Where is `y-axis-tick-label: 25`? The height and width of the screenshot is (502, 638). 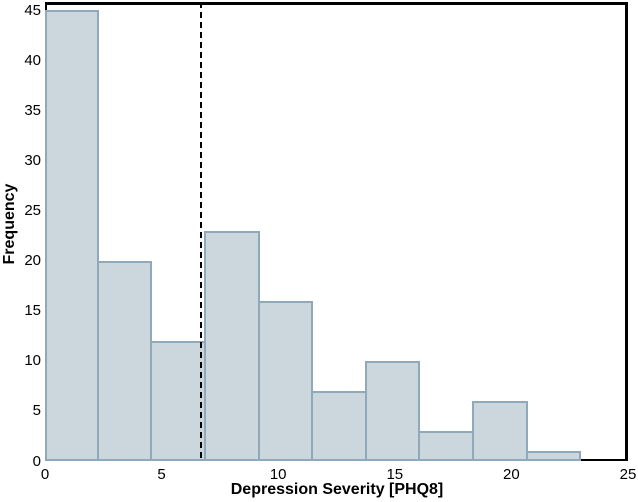 y-axis-tick-label: 25 is located at coordinates (32, 210).